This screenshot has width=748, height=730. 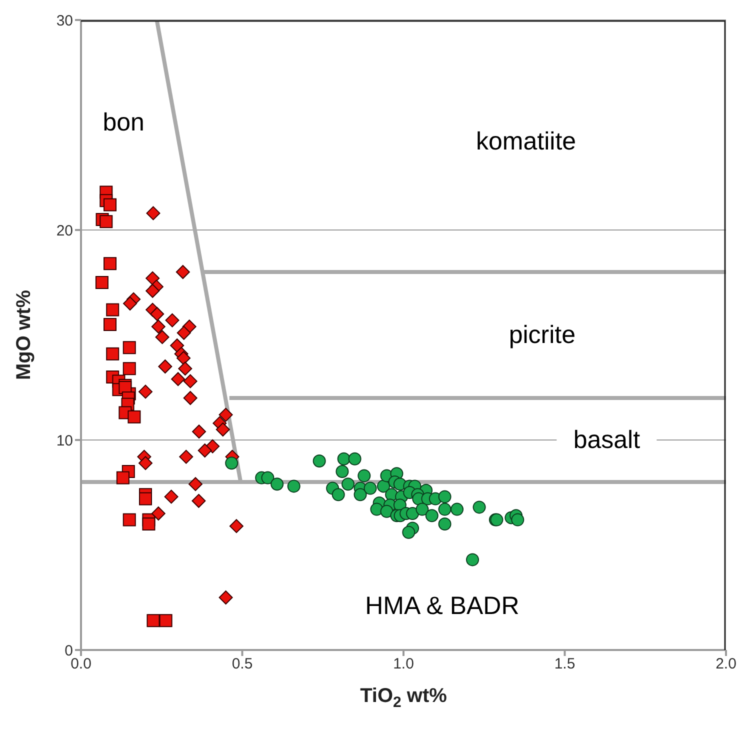 What do you see at coordinates (68, 651) in the screenshot?
I see `y-tick-label: 0` at bounding box center [68, 651].